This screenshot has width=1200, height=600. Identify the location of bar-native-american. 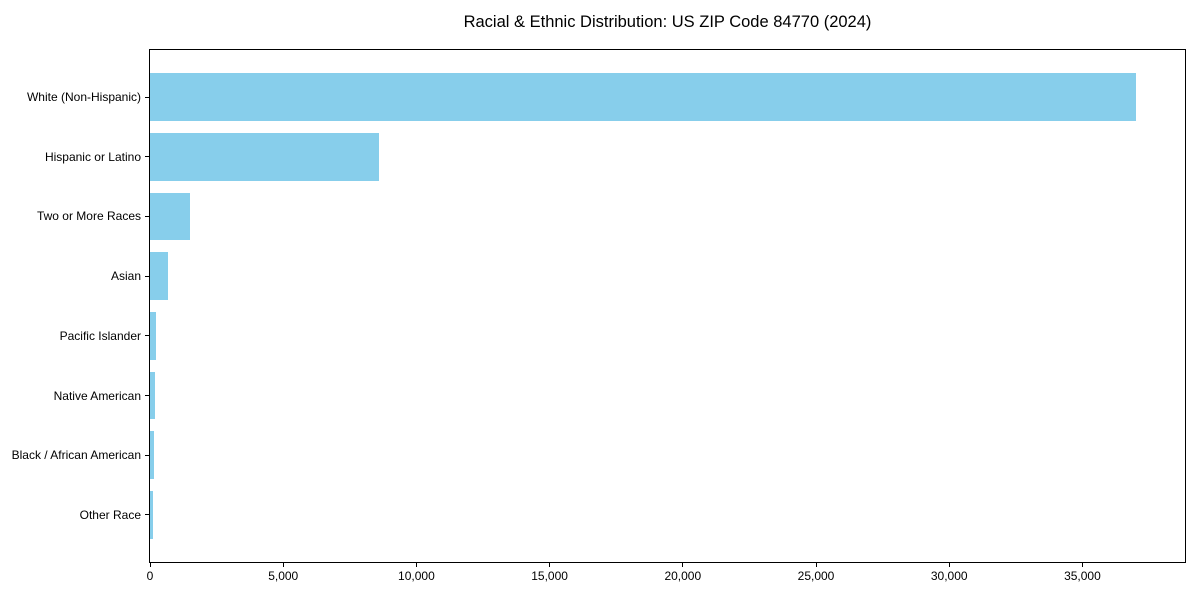
(153, 395).